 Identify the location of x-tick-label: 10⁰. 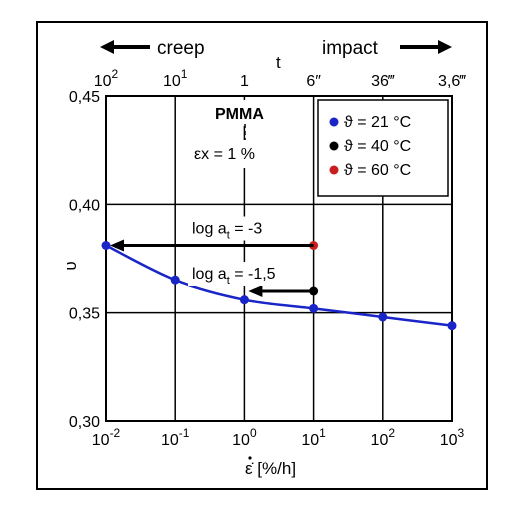
(244, 437).